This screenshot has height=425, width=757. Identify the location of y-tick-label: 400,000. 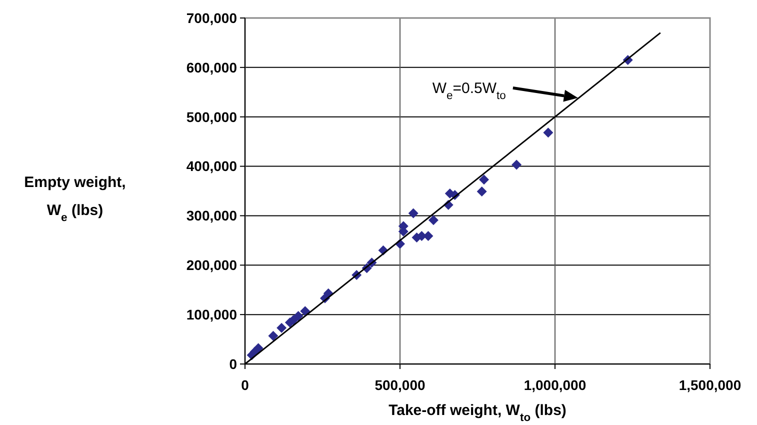
(212, 166).